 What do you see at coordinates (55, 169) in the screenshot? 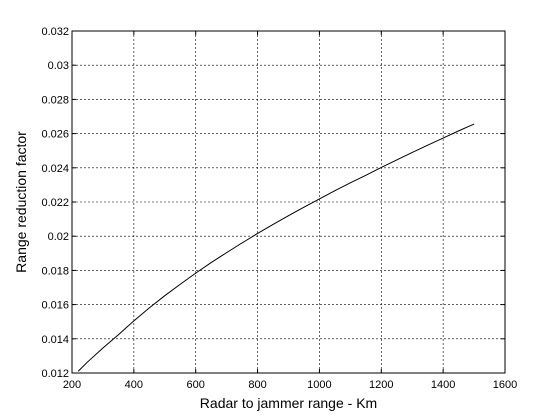
I see `y-tick-label: 0.024` at bounding box center [55, 169].